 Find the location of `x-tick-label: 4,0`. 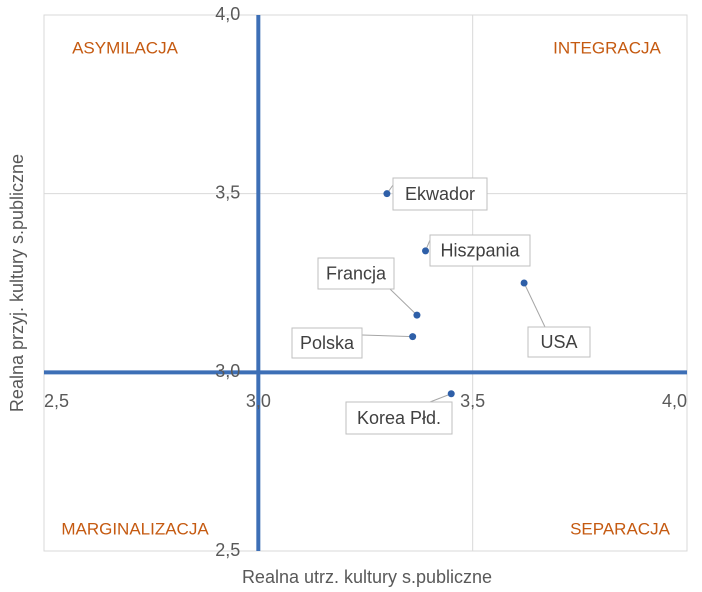

x-tick-label: 4,0 is located at coordinates (674, 401).